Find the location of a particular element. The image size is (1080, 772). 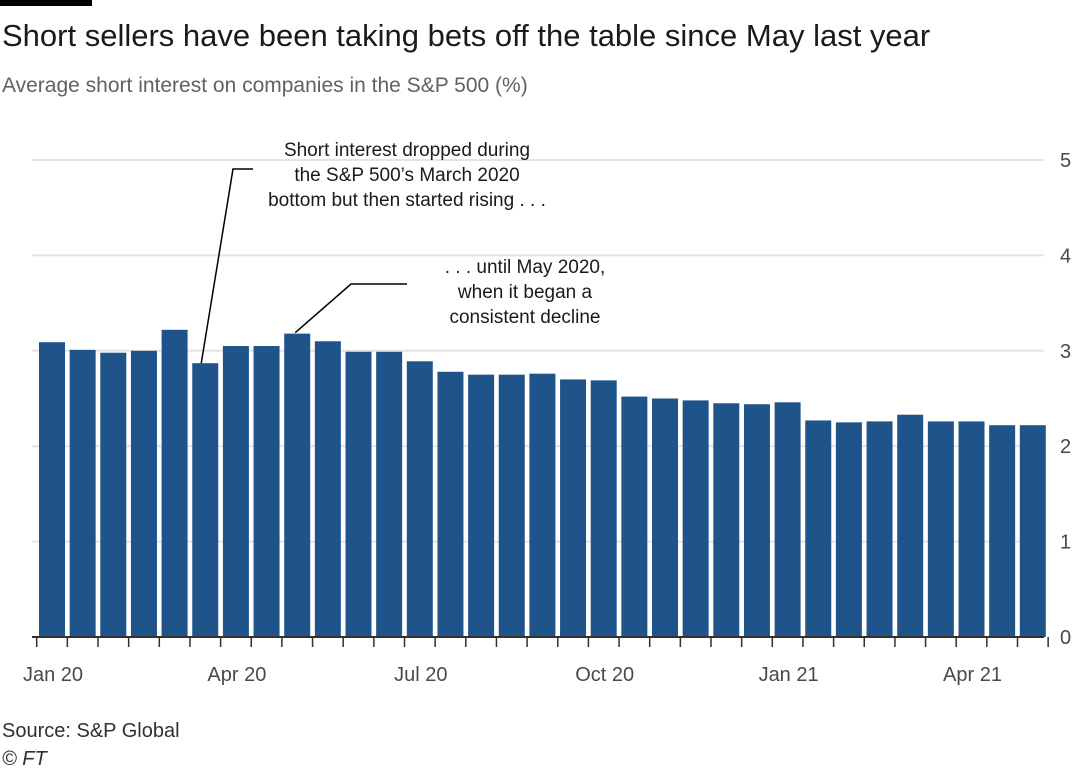

ft-top-bar is located at coordinates (46, 3).